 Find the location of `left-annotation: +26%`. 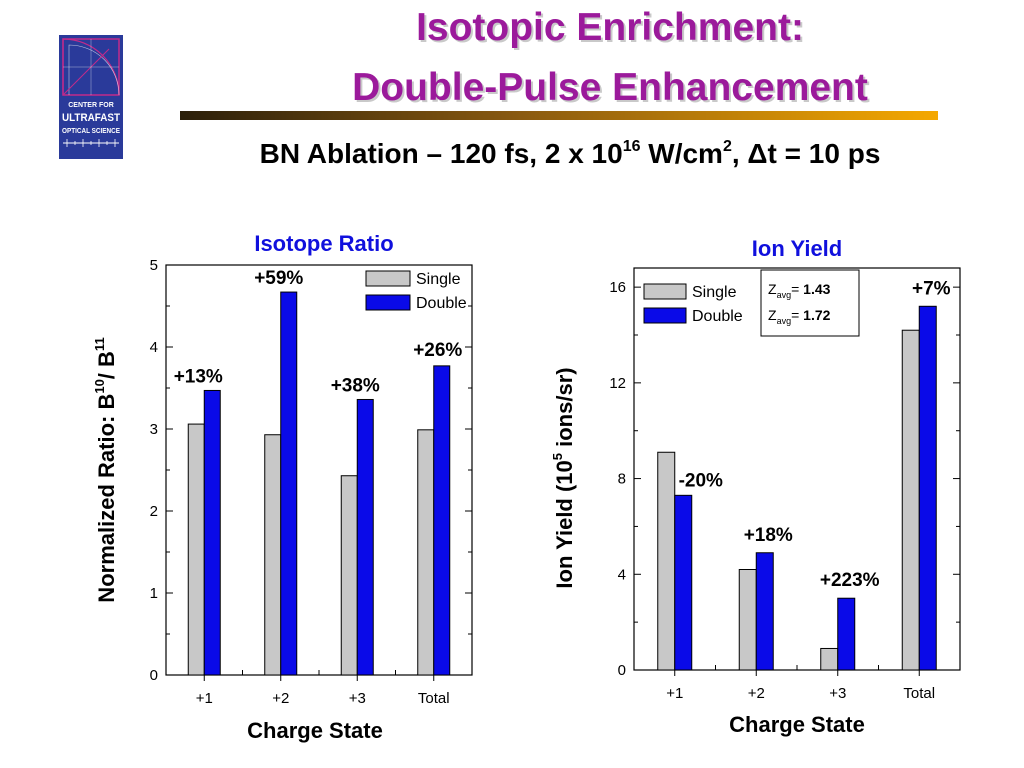

left-annotation: +26% is located at coordinates (437, 350).